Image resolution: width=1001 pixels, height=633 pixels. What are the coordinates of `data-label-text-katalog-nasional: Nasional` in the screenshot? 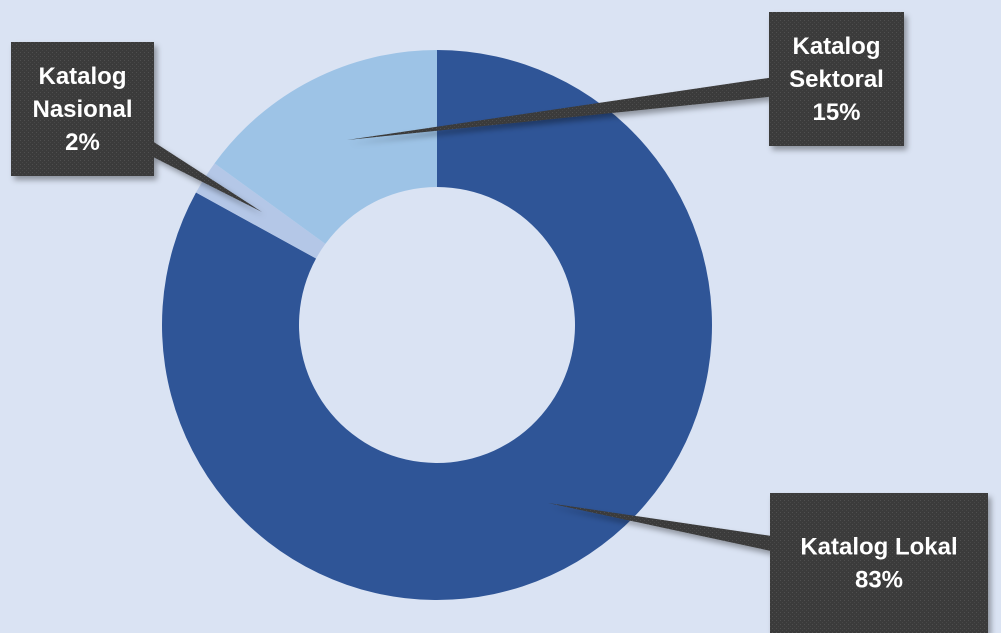 It's located at (82, 109).